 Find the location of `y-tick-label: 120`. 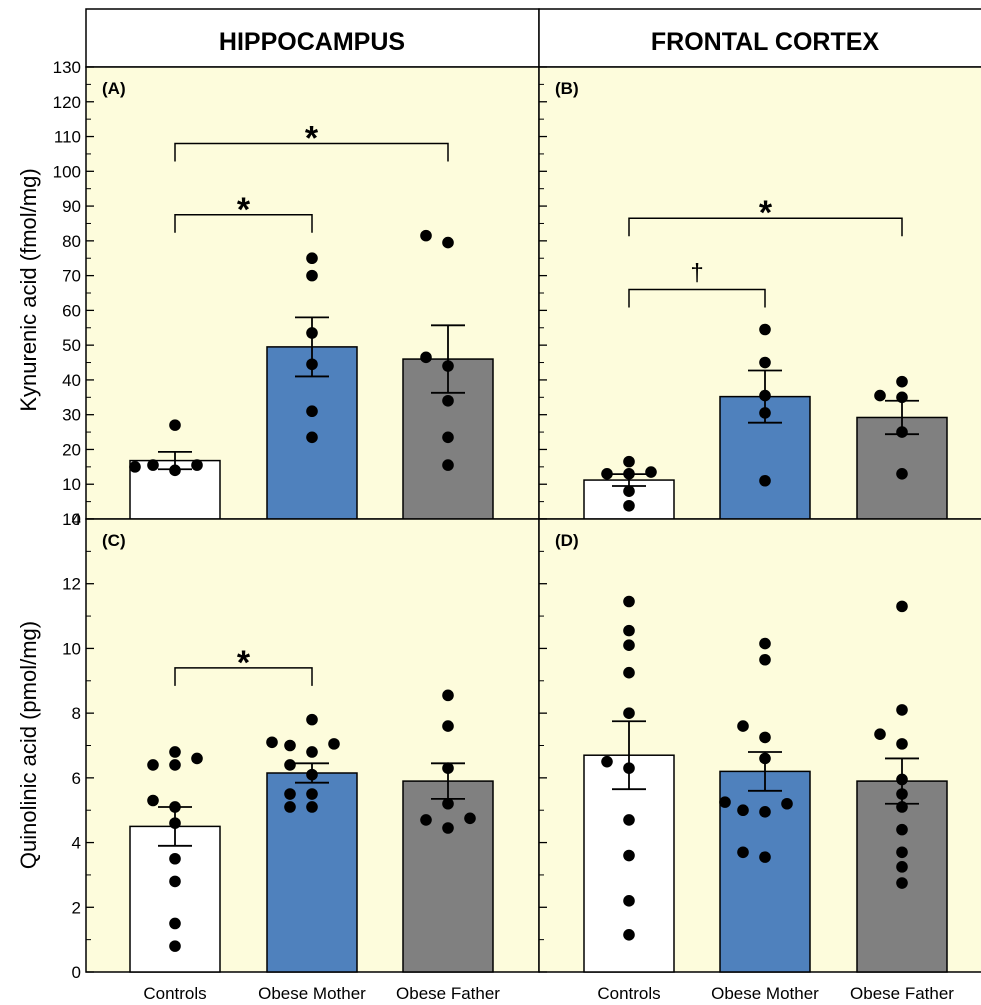

y-tick-label: 120 is located at coordinates (67, 102).